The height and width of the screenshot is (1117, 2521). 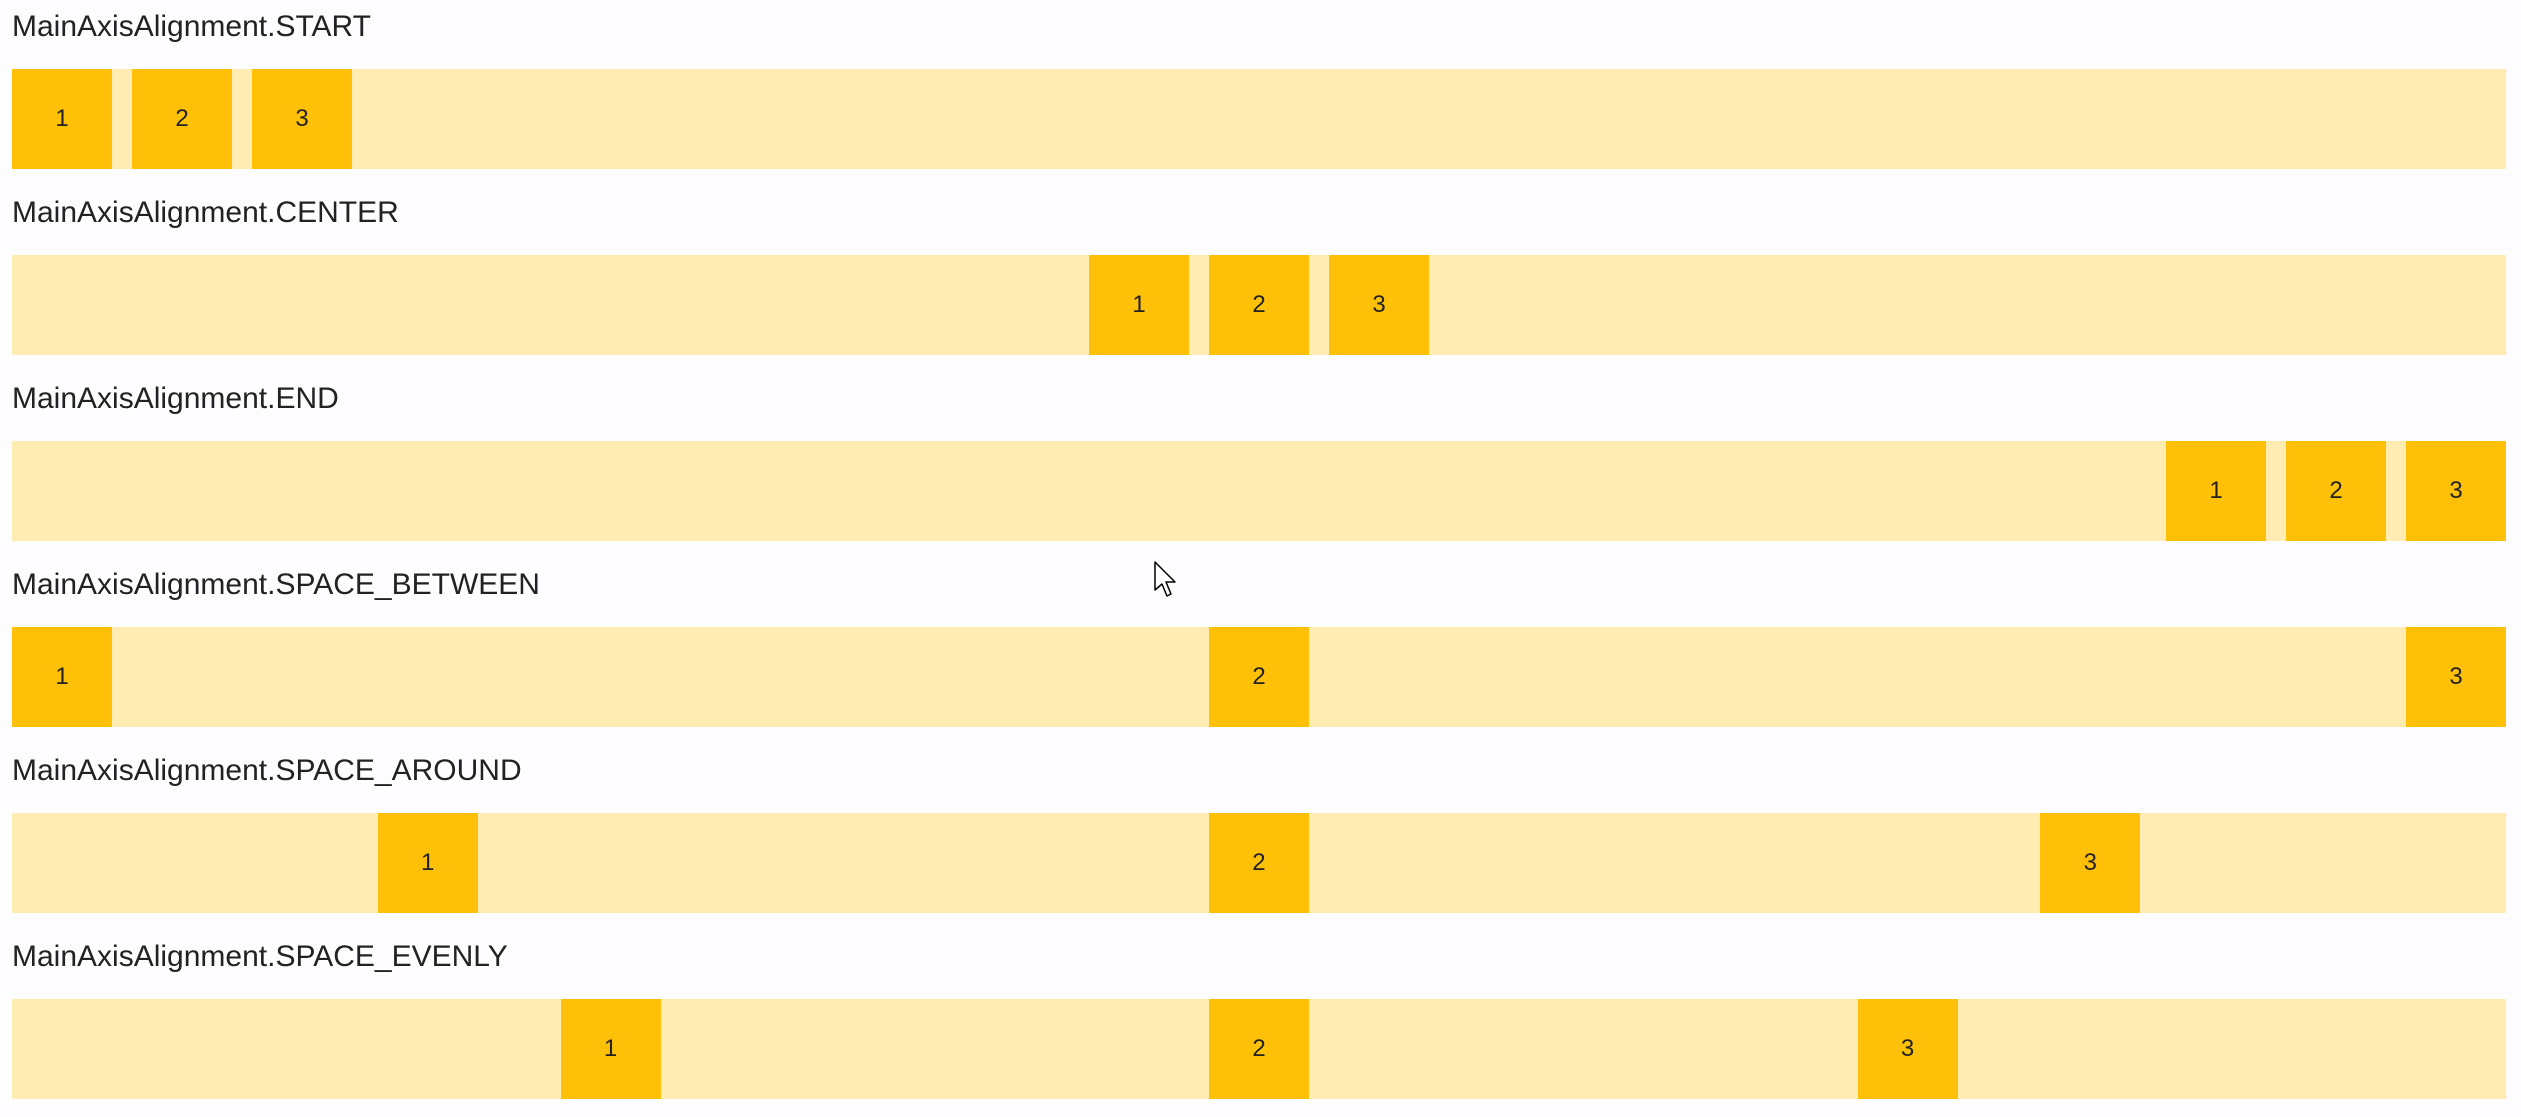 I want to click on section-label: MainAxisAlignment.SPACE_AROUND, so click(x=267, y=770).